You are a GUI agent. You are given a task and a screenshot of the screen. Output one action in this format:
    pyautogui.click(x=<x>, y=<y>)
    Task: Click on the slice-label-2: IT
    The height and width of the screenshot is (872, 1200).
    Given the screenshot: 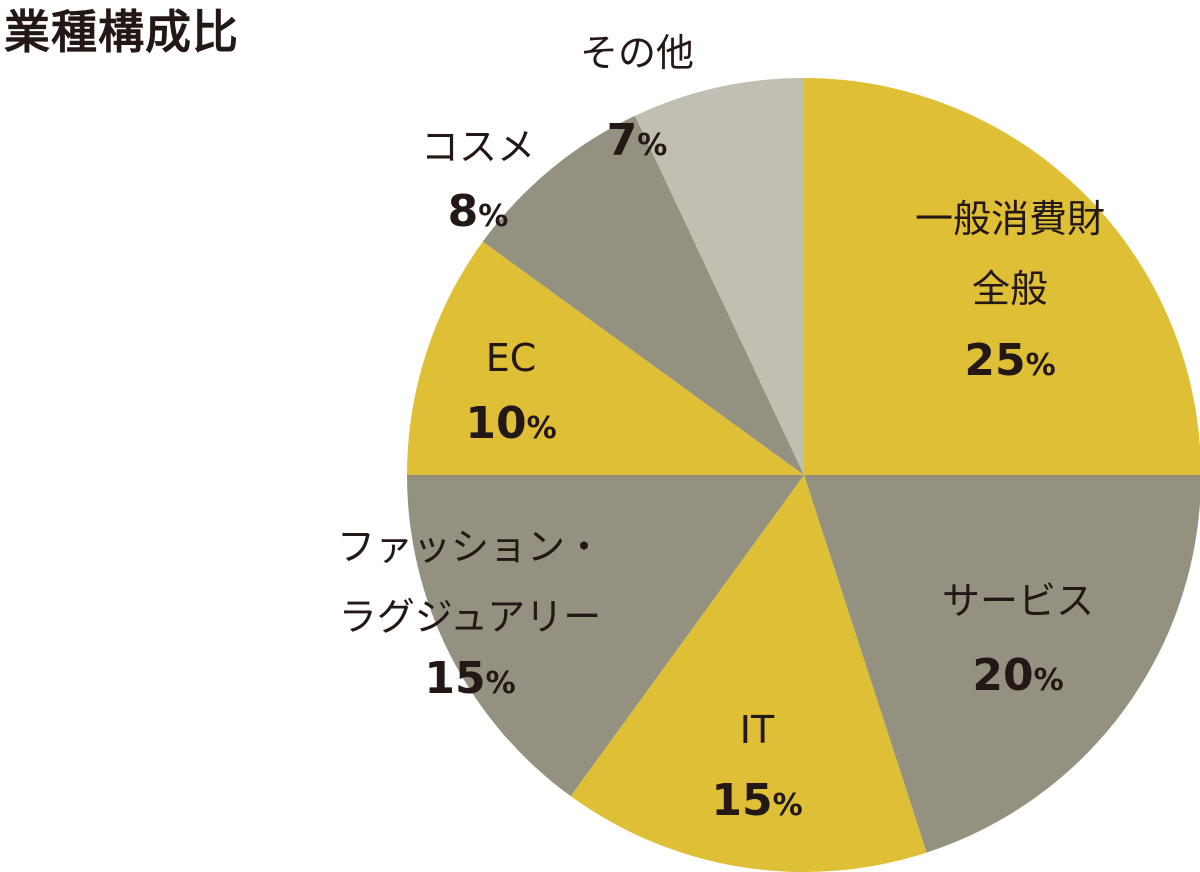 What is the action you would take?
    pyautogui.click(x=757, y=730)
    